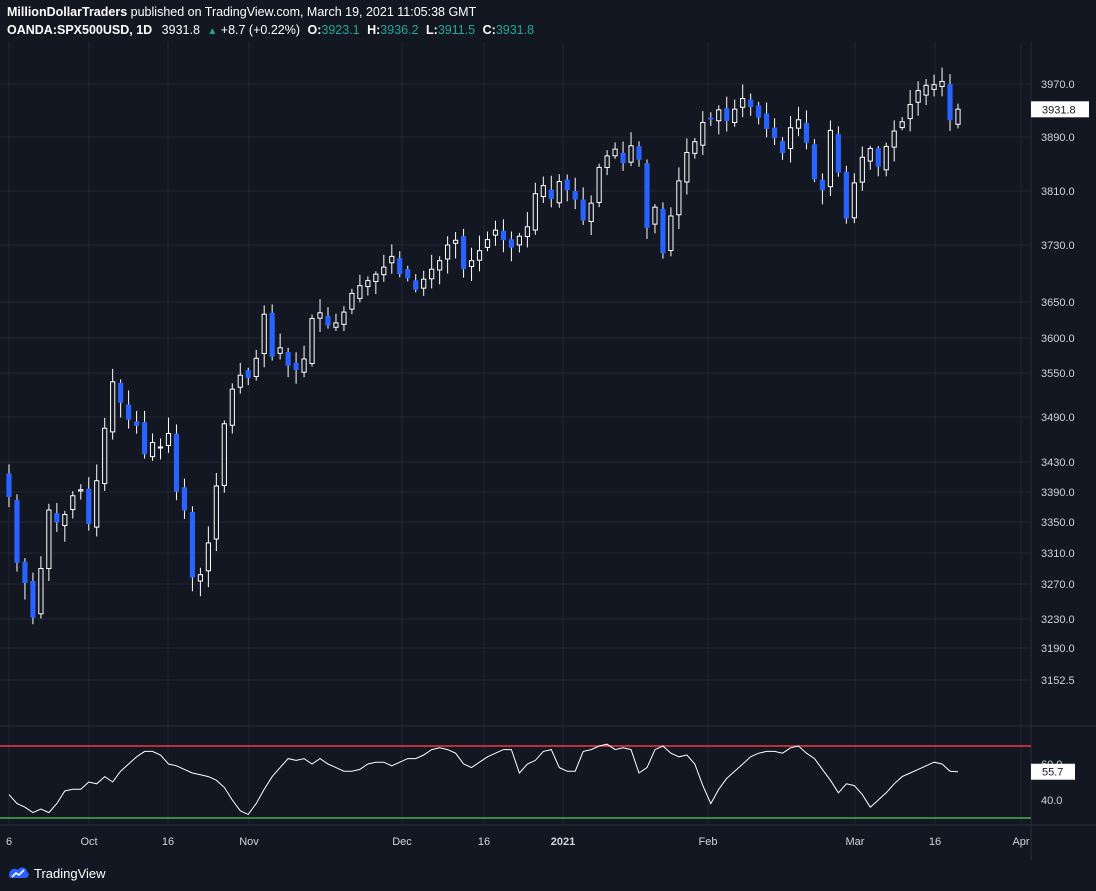 This screenshot has height=891, width=1096. Describe the element at coordinates (1058, 85) in the screenshot. I see `price-tick-label: 3970.0` at that location.